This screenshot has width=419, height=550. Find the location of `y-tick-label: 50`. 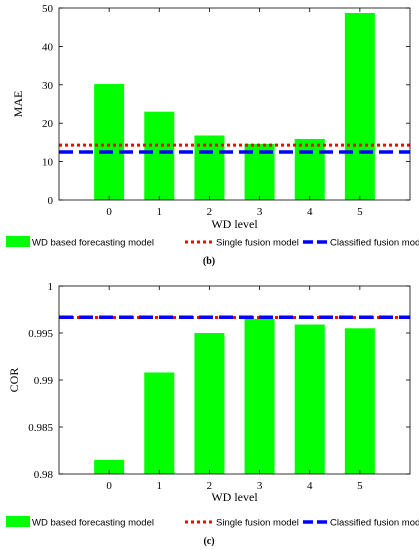

y-tick-label: 50 is located at coordinates (48, 9).